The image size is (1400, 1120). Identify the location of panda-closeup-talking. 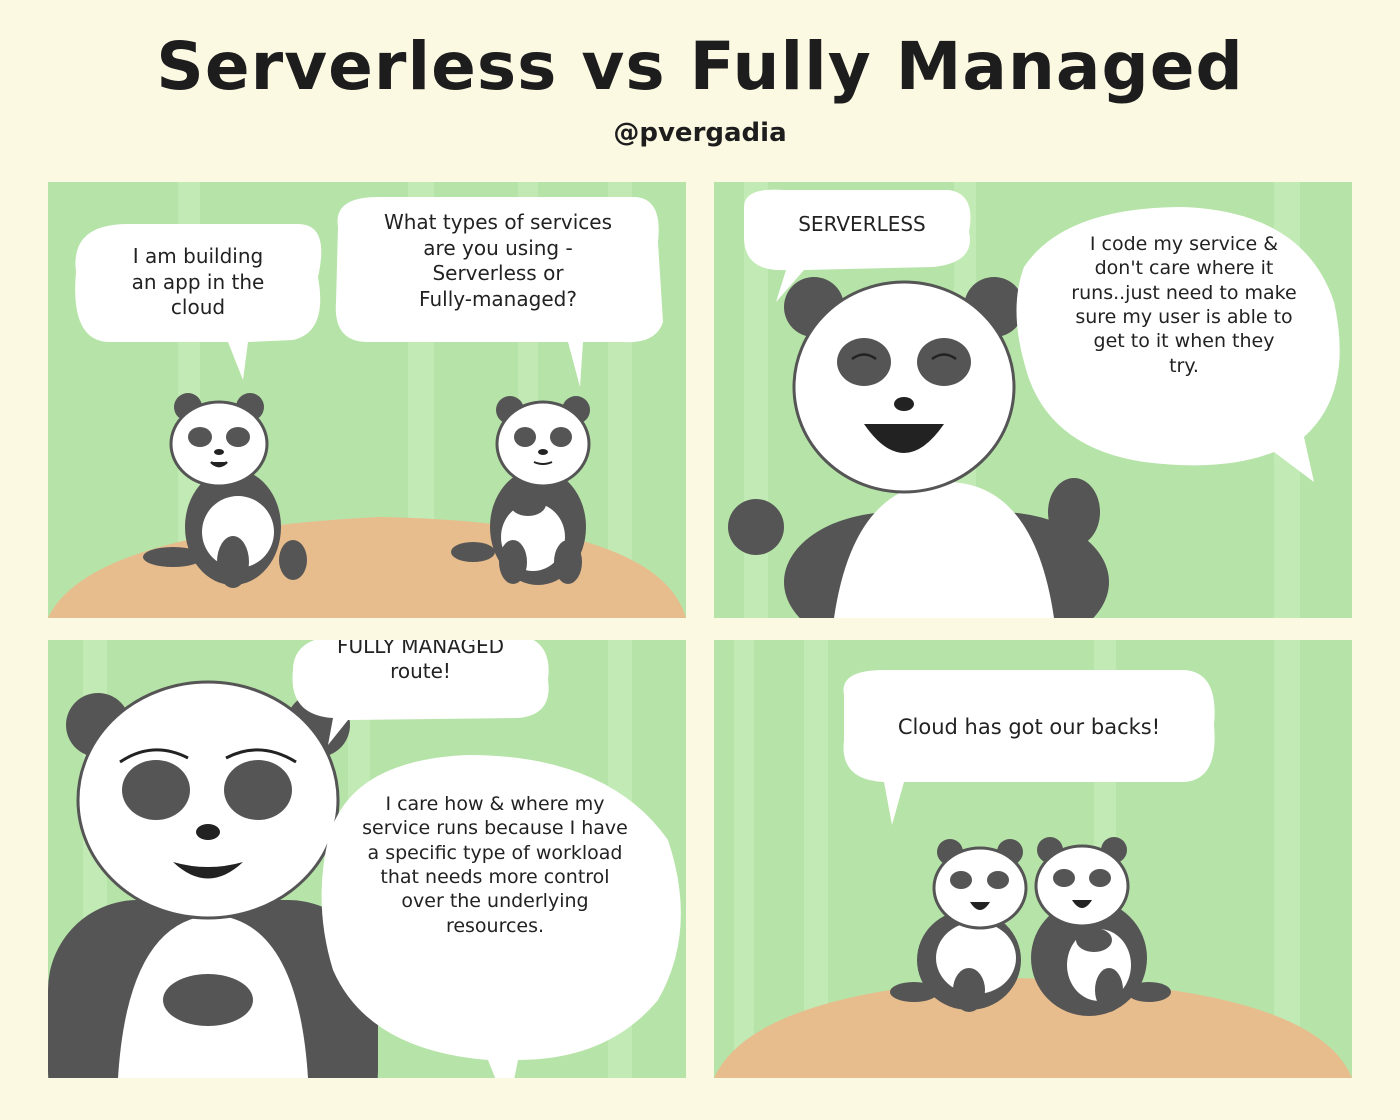
(213, 879).